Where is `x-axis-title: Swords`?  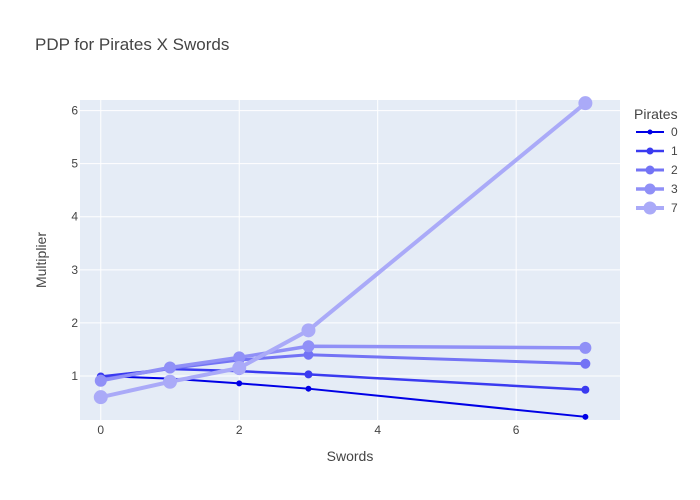 x-axis-title: Swords is located at coordinates (350, 456).